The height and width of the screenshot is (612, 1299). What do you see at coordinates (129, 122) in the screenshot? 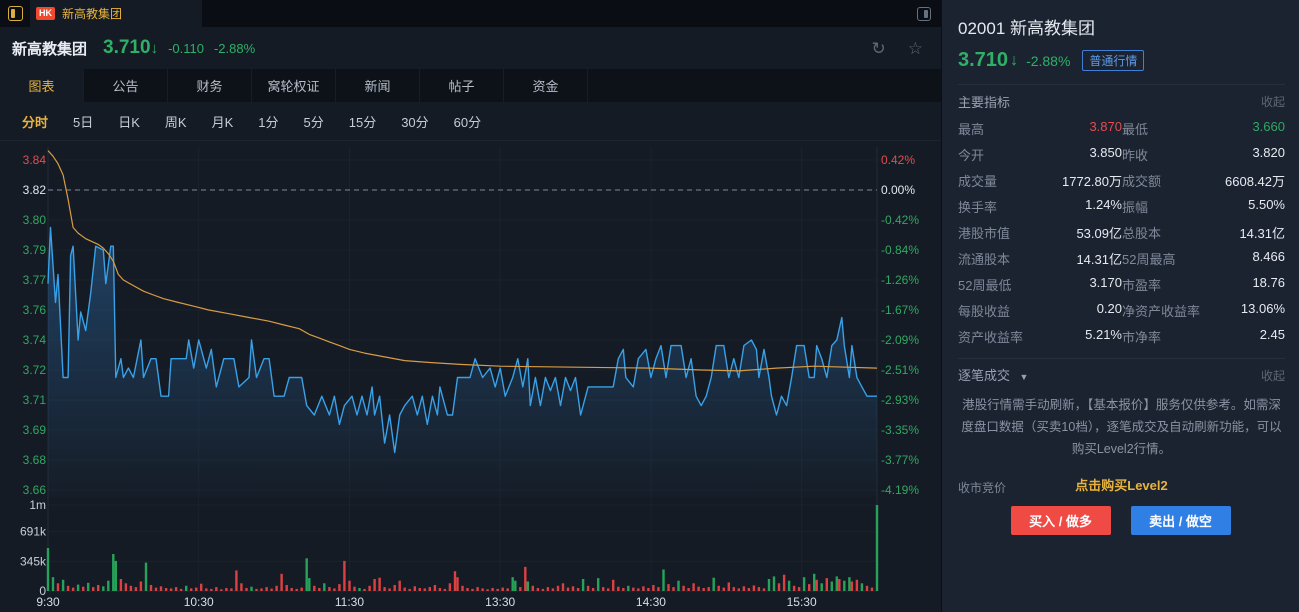
I see `period-tab-2: 日K` at bounding box center [129, 122].